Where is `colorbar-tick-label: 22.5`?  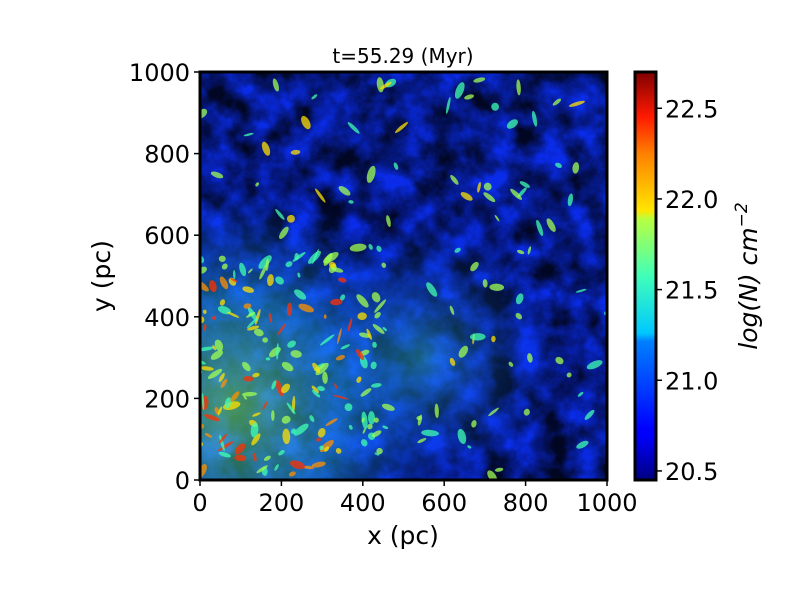
colorbar-tick-label: 22.5 is located at coordinates (691, 109).